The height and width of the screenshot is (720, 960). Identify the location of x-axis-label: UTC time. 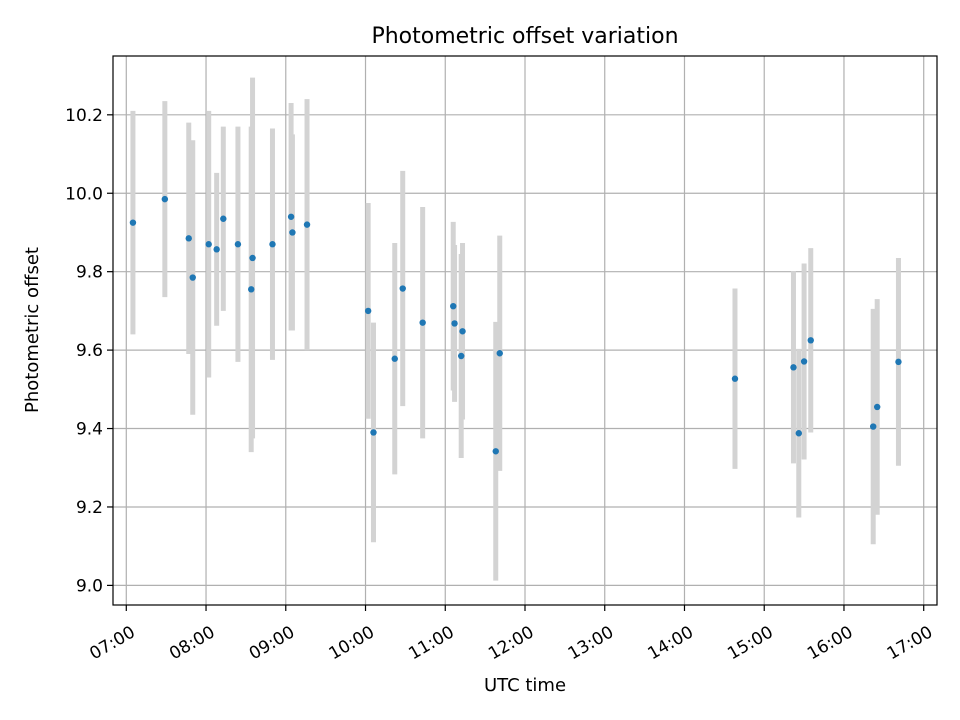
(525, 685).